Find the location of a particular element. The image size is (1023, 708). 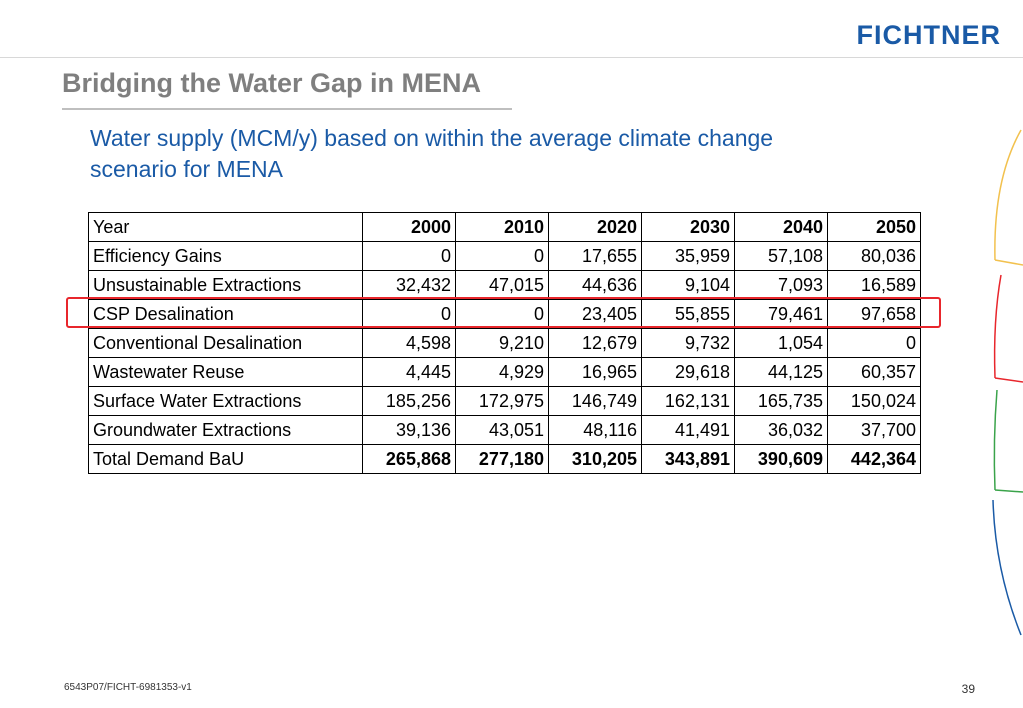

page-number: 39 is located at coordinates (968, 689).